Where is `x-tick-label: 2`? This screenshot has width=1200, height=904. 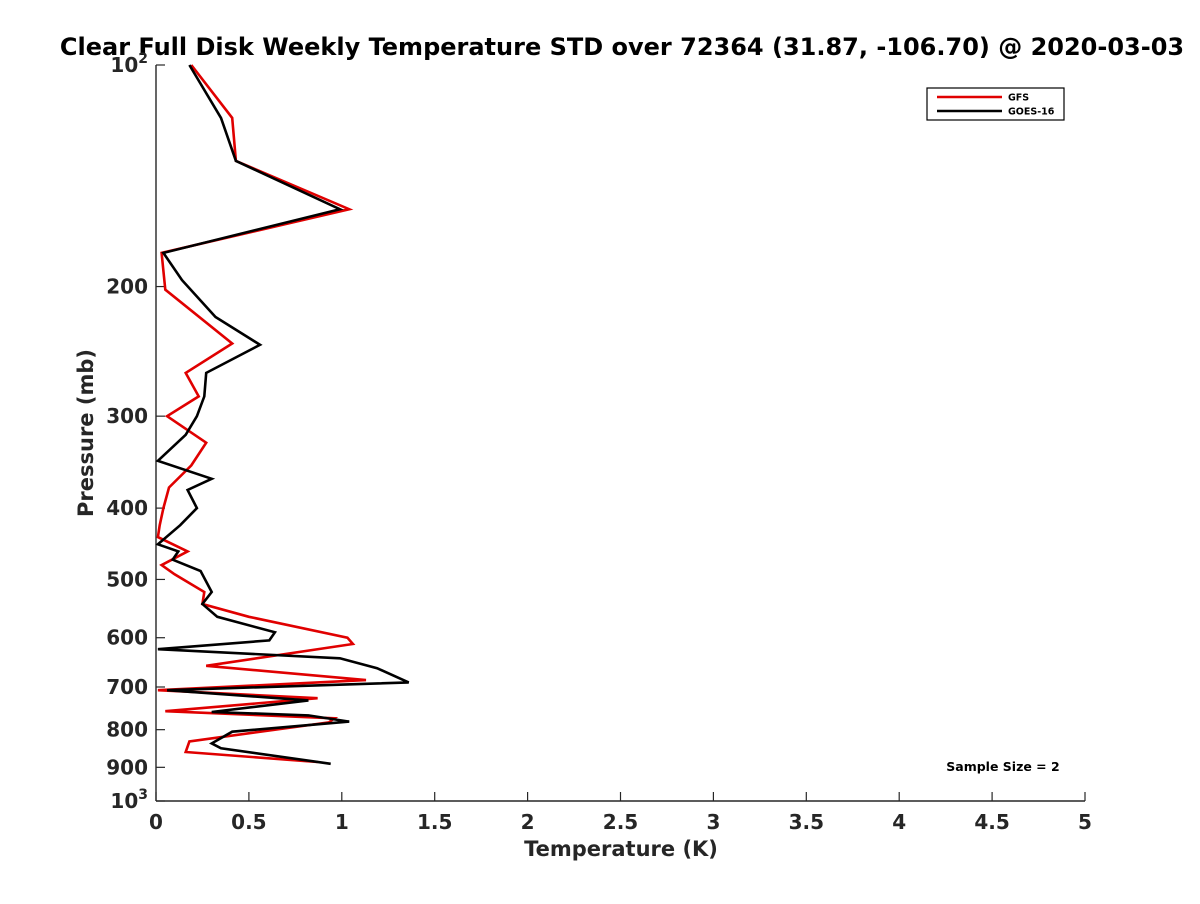 x-tick-label: 2 is located at coordinates (528, 822).